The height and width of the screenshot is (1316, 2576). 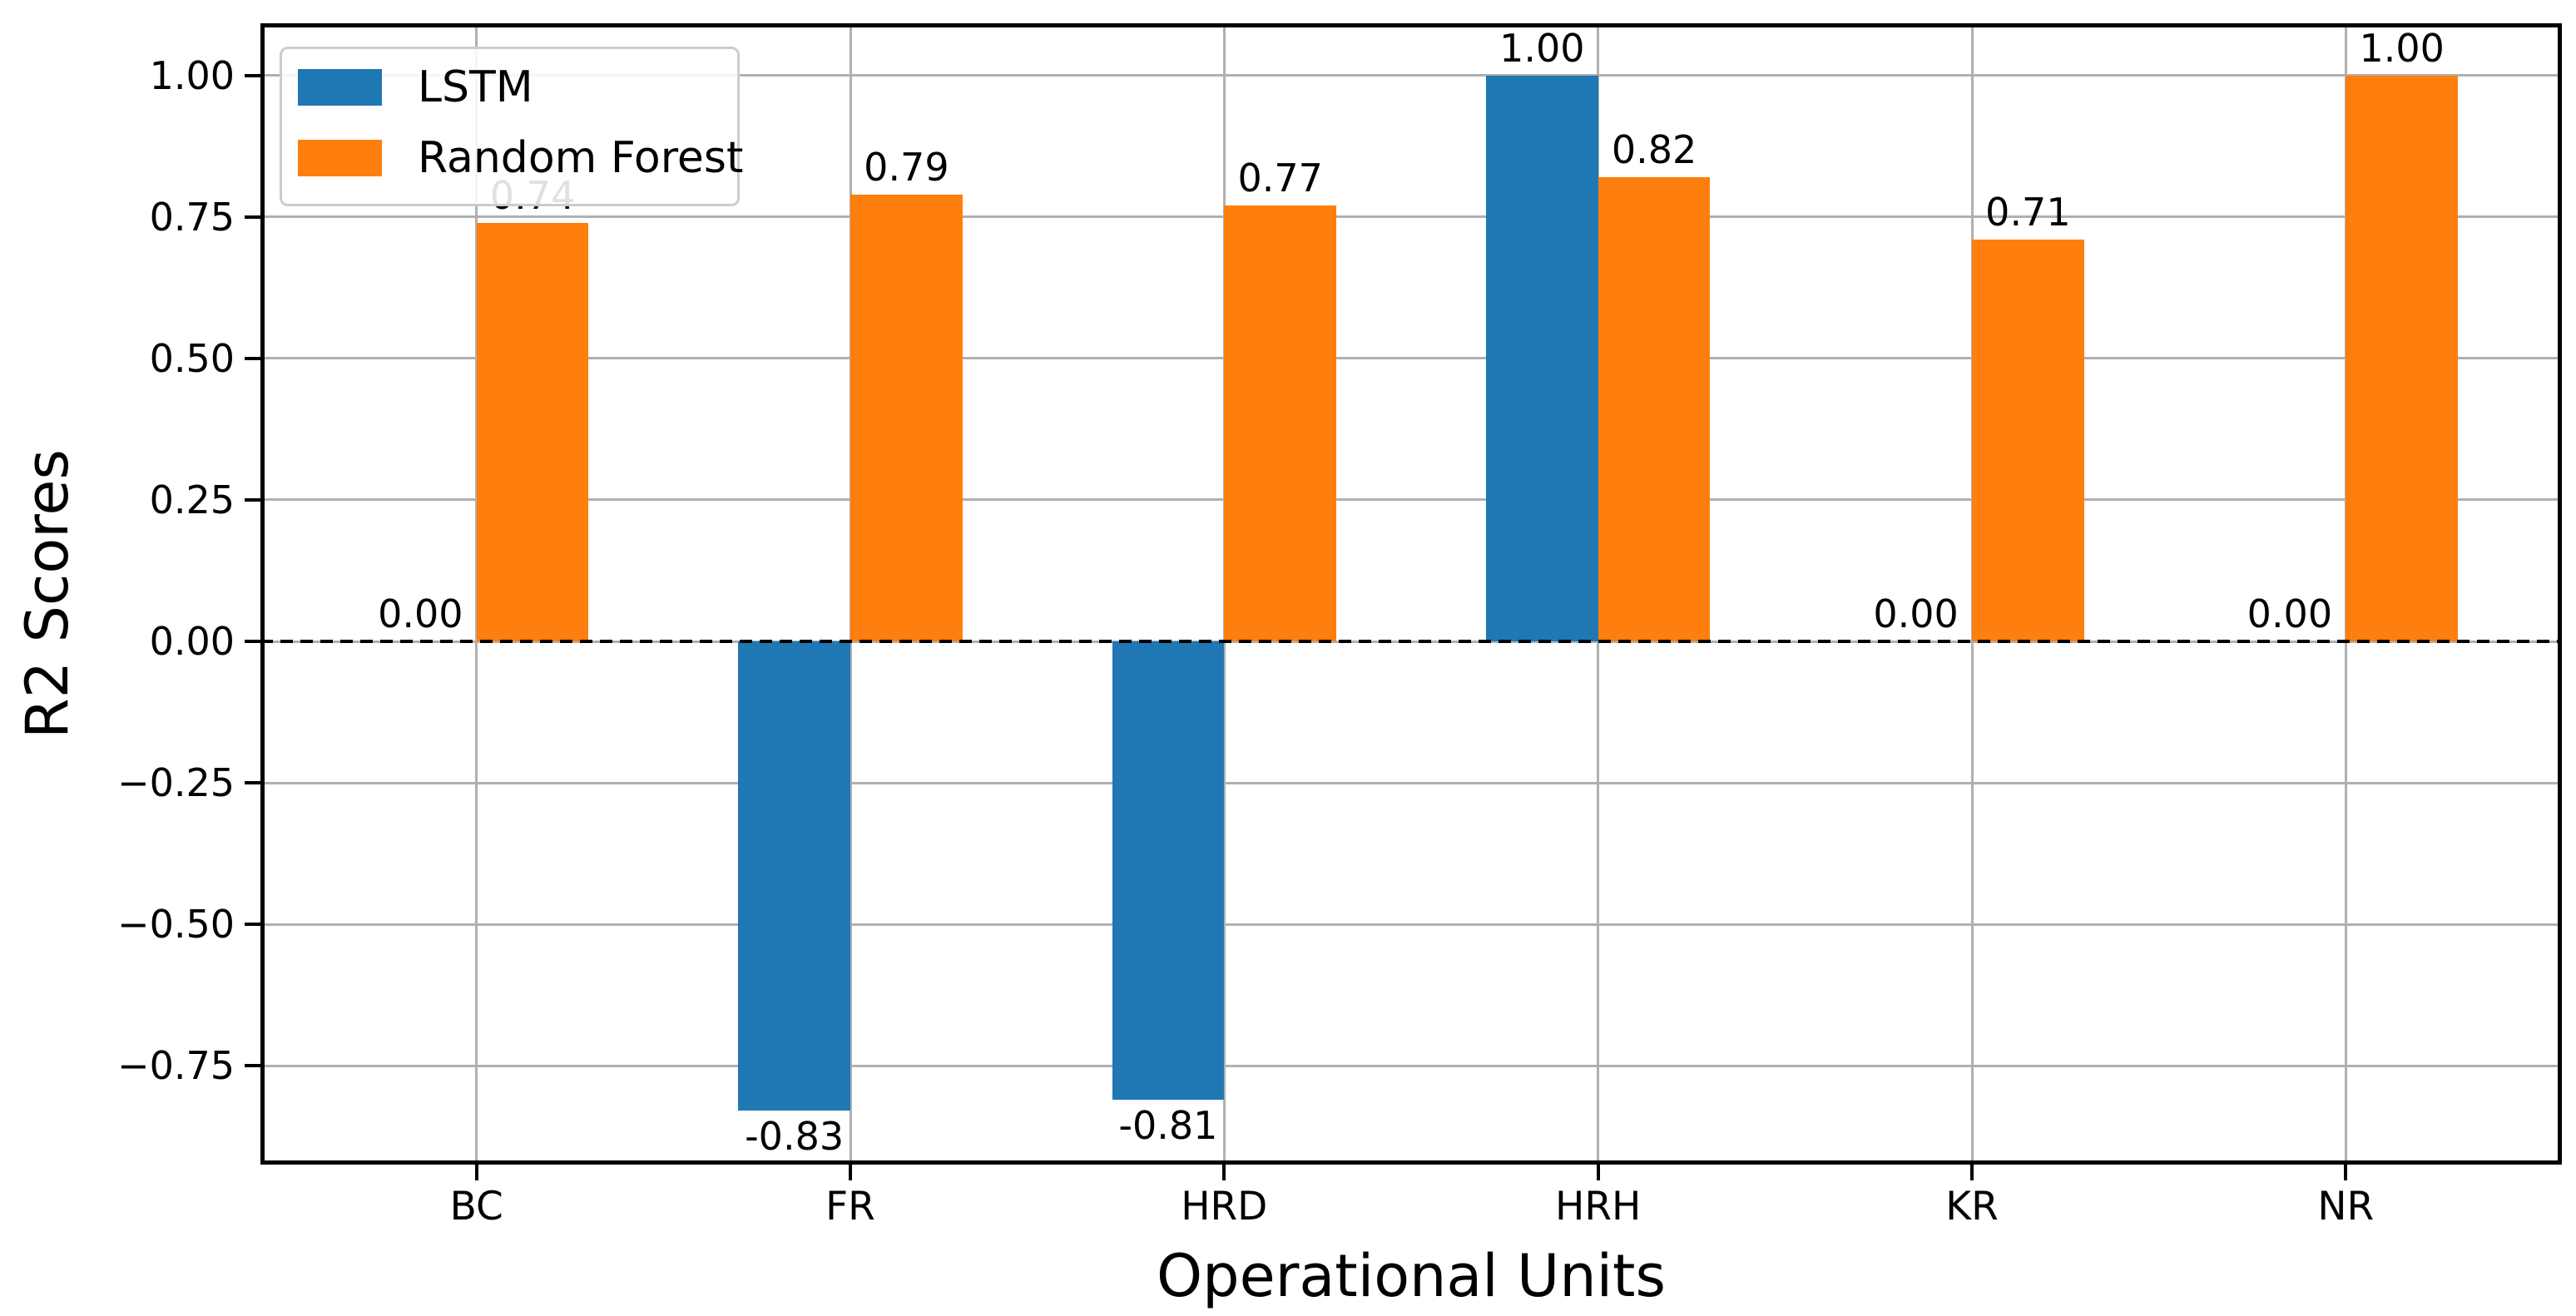 I want to click on y-tick-label: 1.00, so click(x=192, y=75).